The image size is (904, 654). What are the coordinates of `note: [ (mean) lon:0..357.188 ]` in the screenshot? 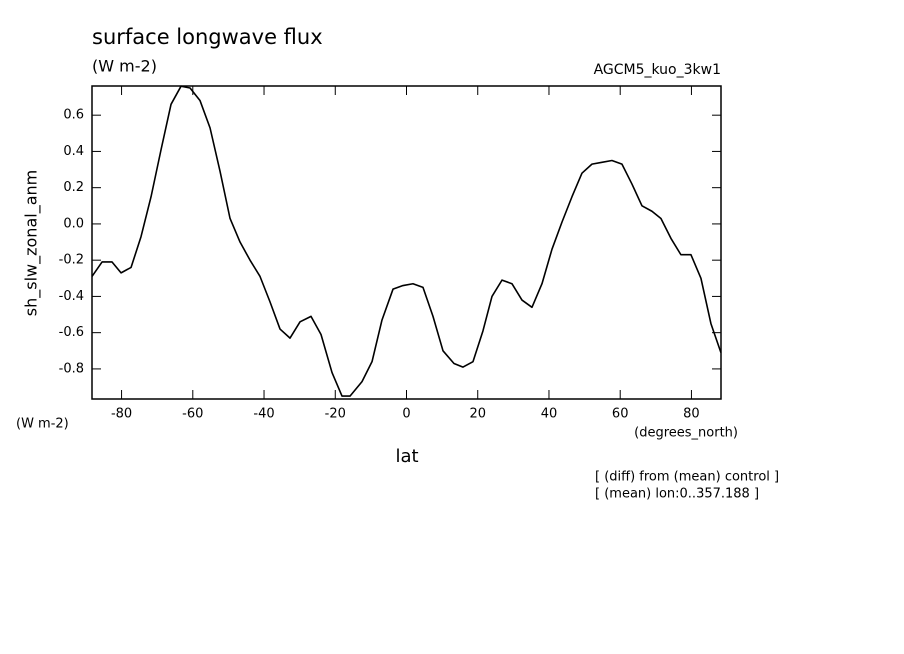 It's located at (677, 494).